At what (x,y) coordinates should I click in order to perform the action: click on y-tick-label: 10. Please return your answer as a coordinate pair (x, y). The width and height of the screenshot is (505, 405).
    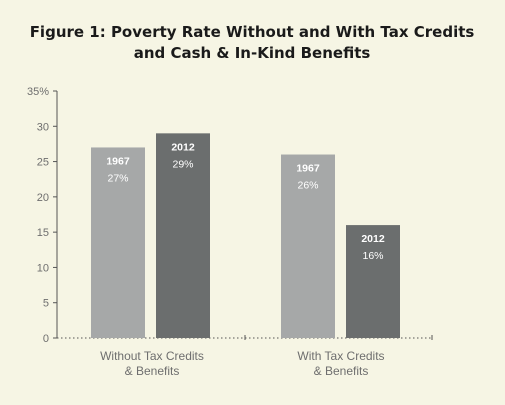
    Looking at the image, I should click on (43, 268).